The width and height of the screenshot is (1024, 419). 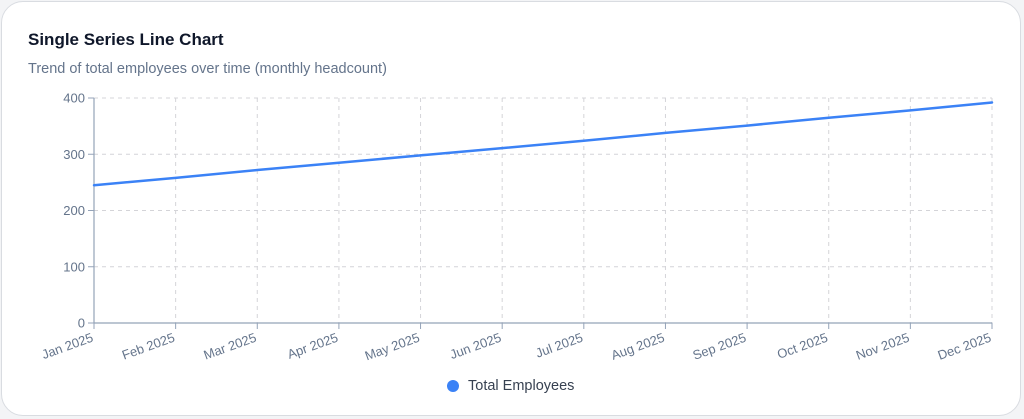 I want to click on x-tick-label: Oct 2025, so click(x=802, y=346).